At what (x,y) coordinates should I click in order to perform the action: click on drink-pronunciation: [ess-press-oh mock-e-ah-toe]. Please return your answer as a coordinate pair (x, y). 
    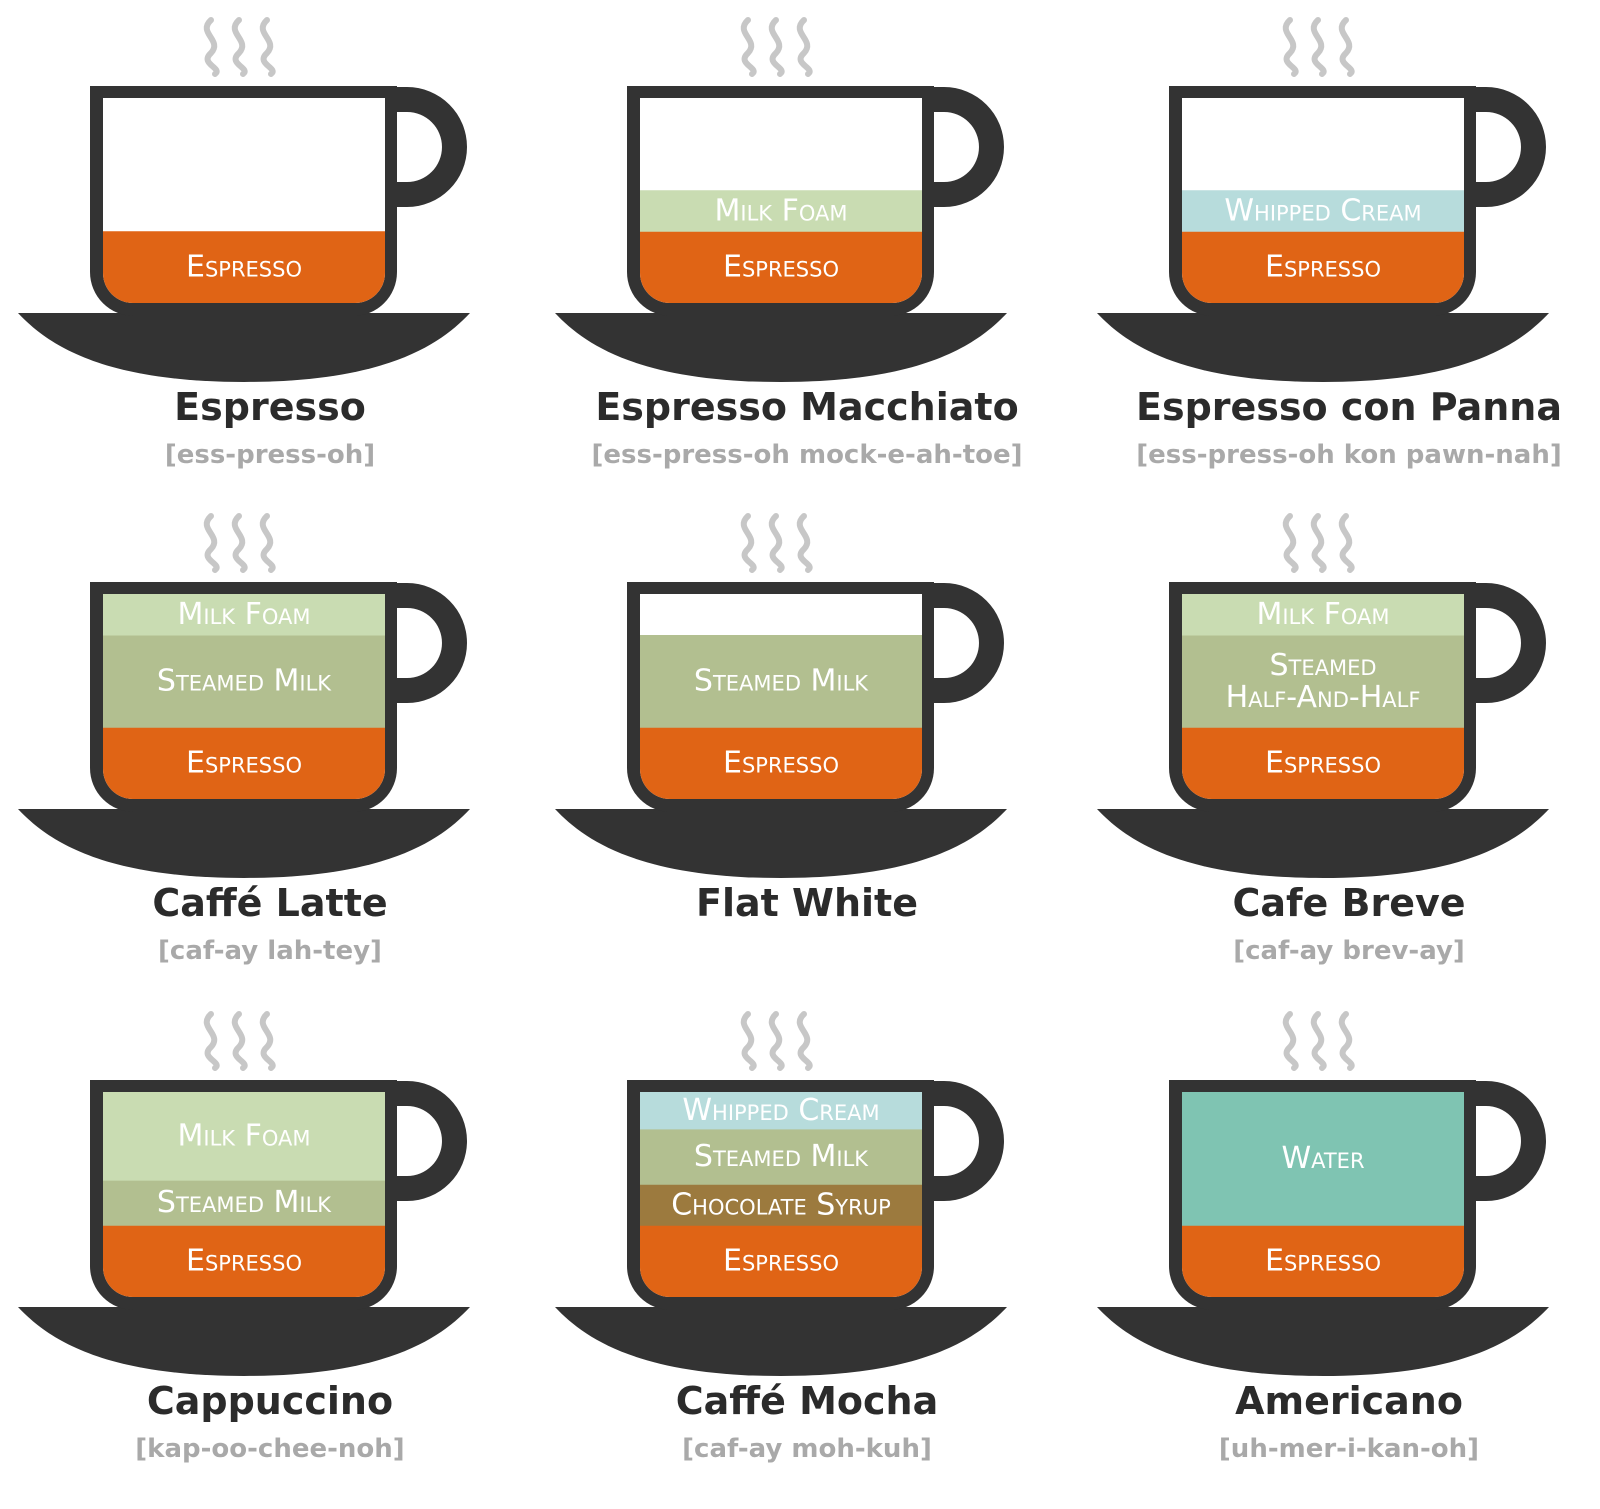
    Looking at the image, I should click on (807, 455).